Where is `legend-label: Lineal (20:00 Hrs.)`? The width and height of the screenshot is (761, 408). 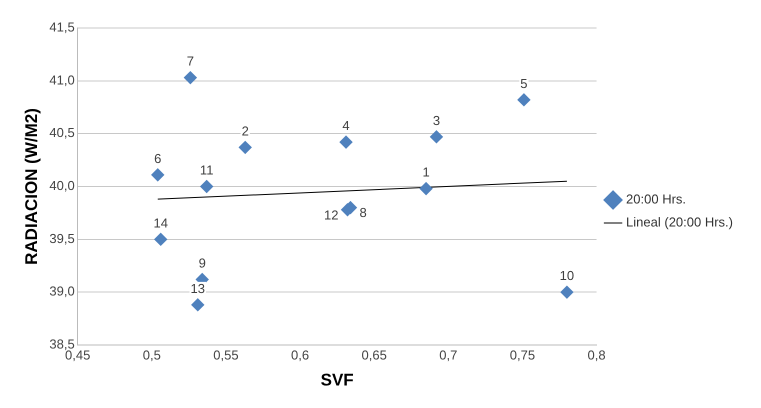
legend-label: Lineal (20:00 Hrs.) is located at coordinates (680, 222).